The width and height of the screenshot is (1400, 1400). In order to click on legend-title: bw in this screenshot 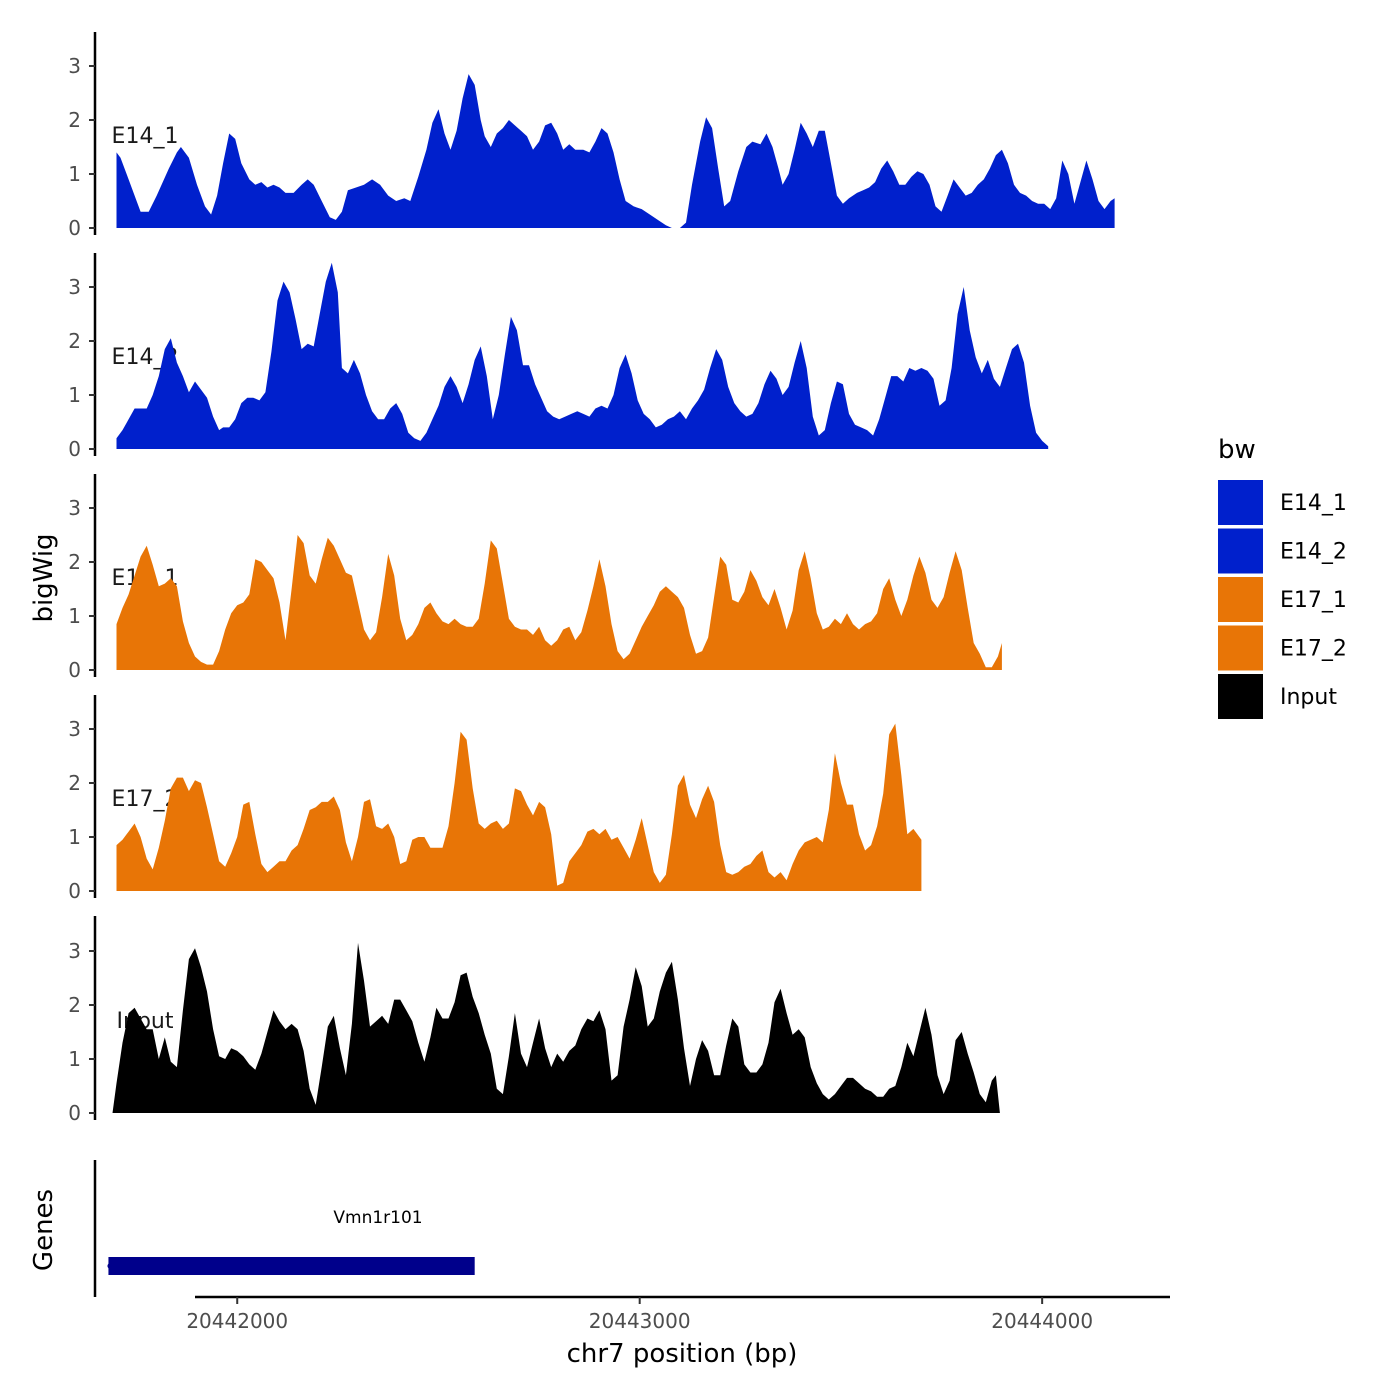, I will do `click(1237, 450)`.